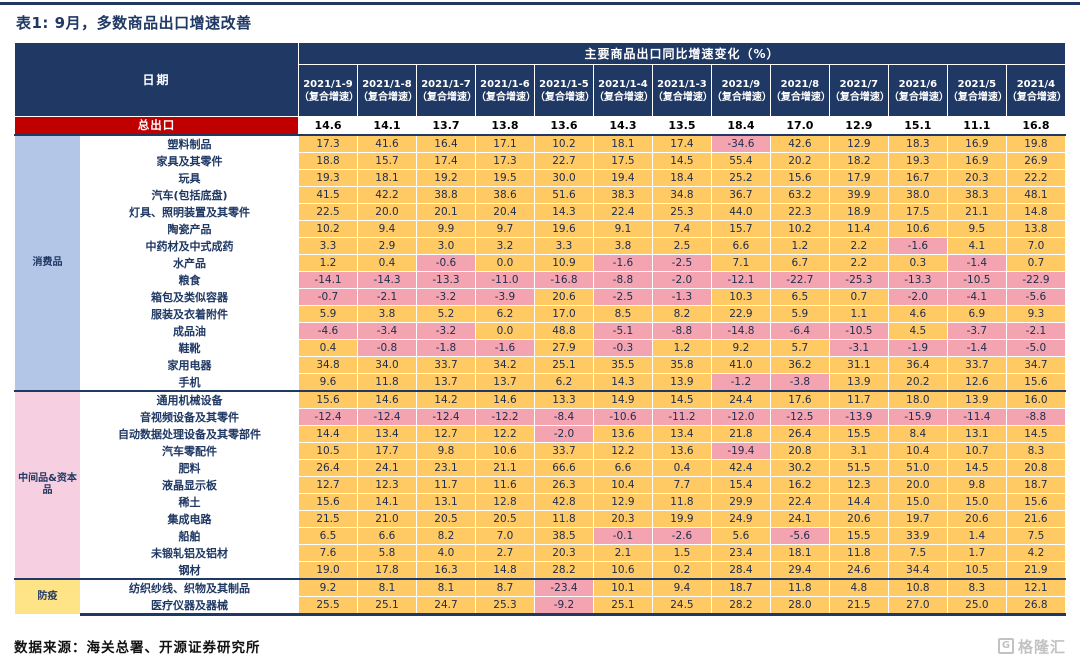  I want to click on value-cell: 25.2, so click(740, 177).